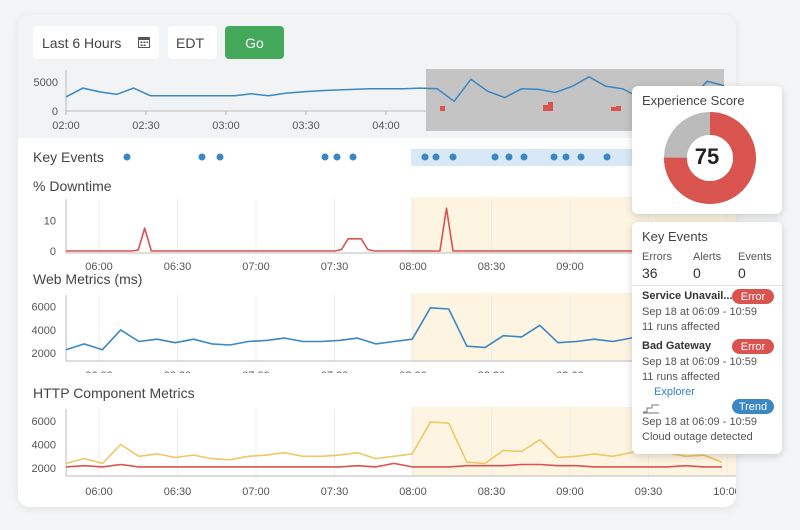  I want to click on overview-y-tick: 5000, so click(46, 83).